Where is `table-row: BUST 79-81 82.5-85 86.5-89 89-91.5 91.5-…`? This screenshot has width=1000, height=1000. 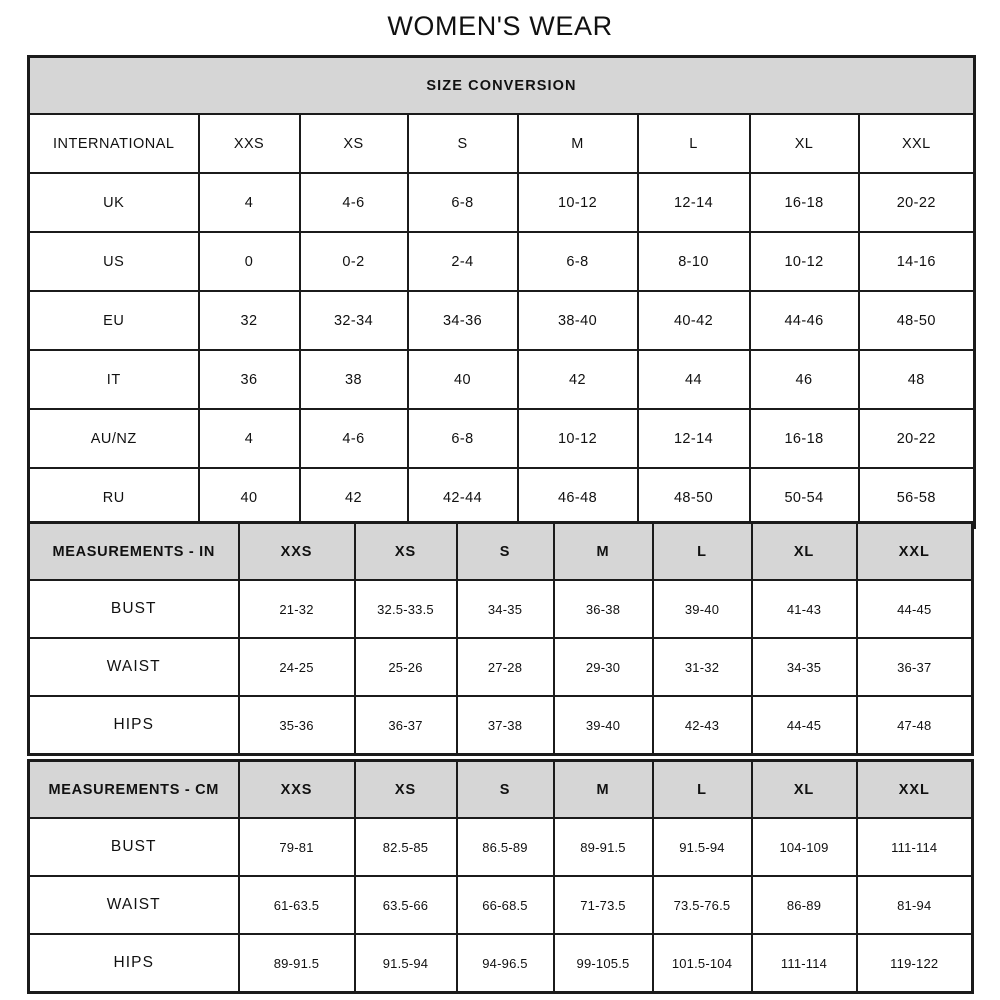 table-row: BUST 79-81 82.5-85 86.5-89 89-91.5 91.5-… is located at coordinates (500, 847).